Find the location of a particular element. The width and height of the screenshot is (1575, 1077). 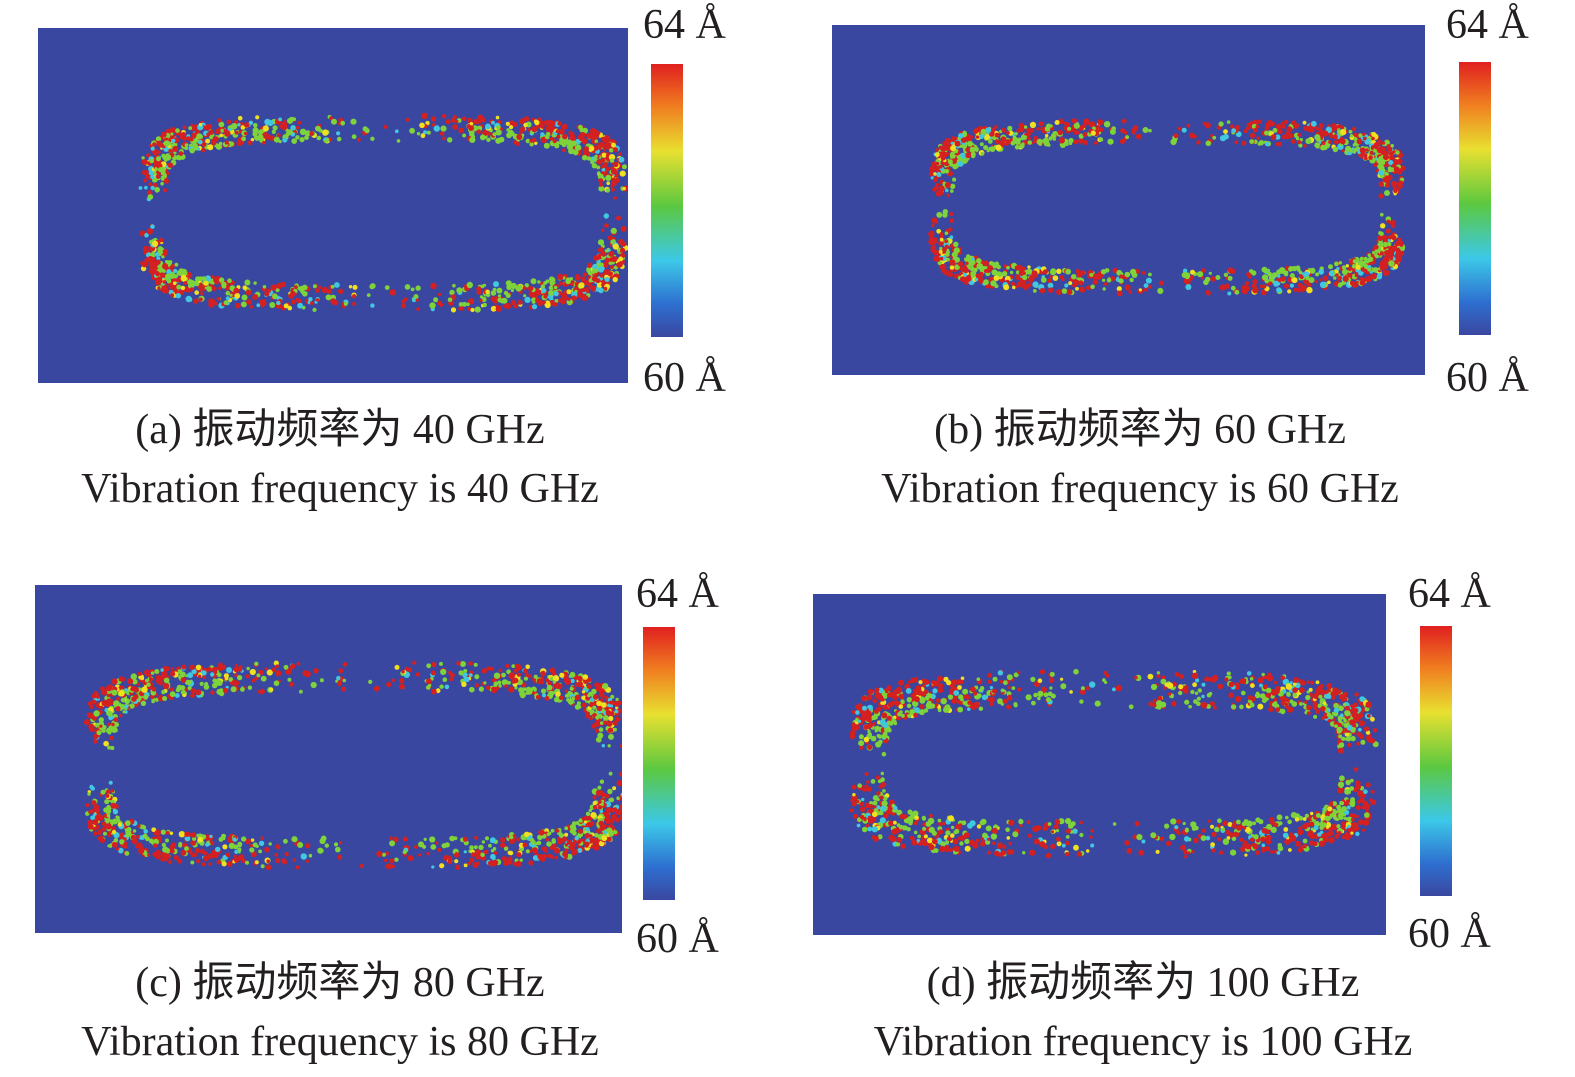

simulation-image-b is located at coordinates (1128, 200).